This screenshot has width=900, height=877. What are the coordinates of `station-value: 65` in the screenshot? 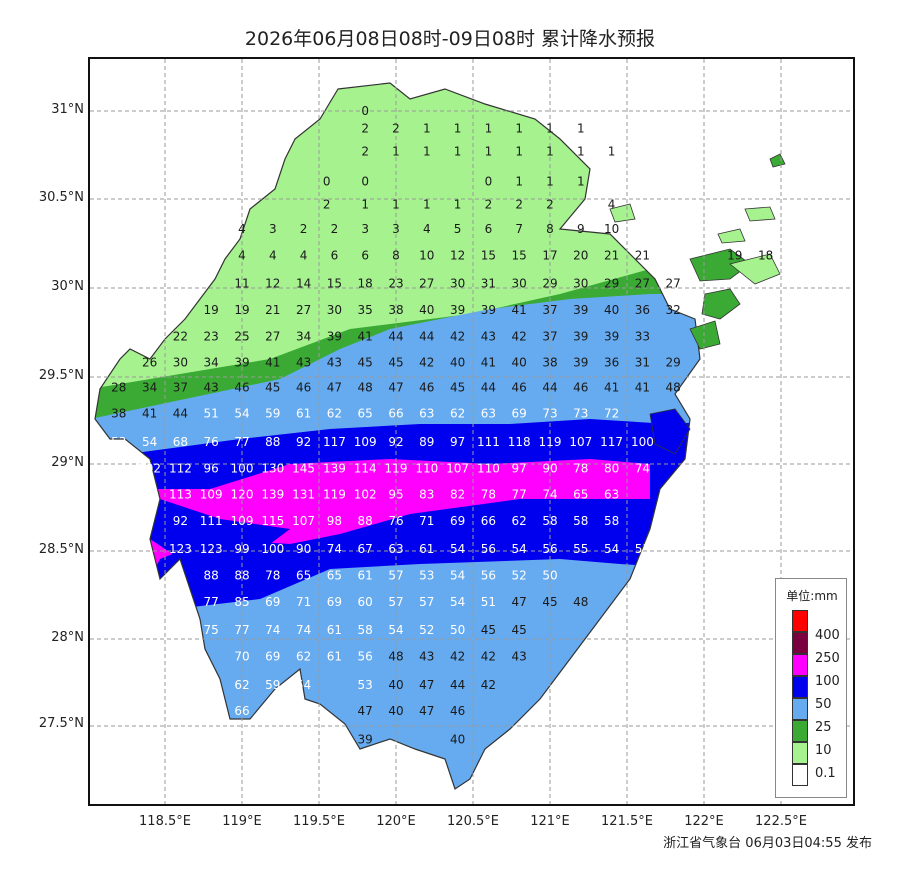 It's located at (303, 576).